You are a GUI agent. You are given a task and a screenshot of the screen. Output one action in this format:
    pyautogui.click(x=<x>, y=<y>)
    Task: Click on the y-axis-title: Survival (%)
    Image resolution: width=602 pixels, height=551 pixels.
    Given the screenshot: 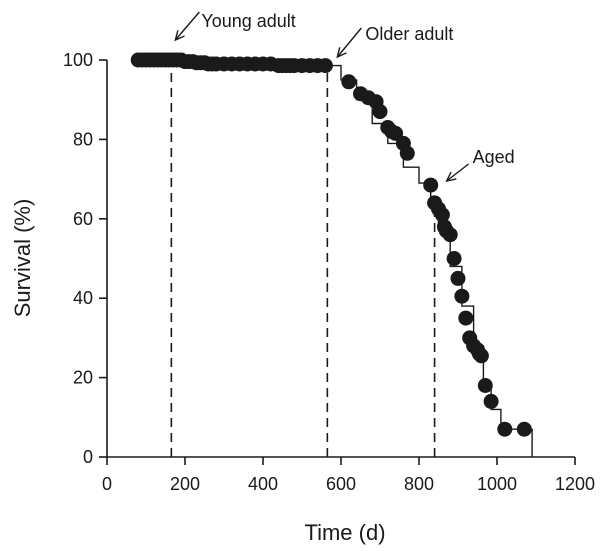 What is the action you would take?
    pyautogui.click(x=22, y=258)
    